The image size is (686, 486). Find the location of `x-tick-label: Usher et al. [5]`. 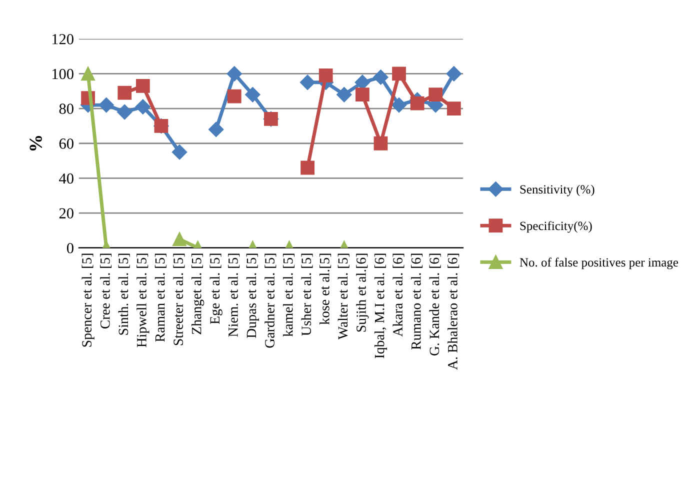

x-tick-label: Usher et al. [5] is located at coordinates (307, 295).